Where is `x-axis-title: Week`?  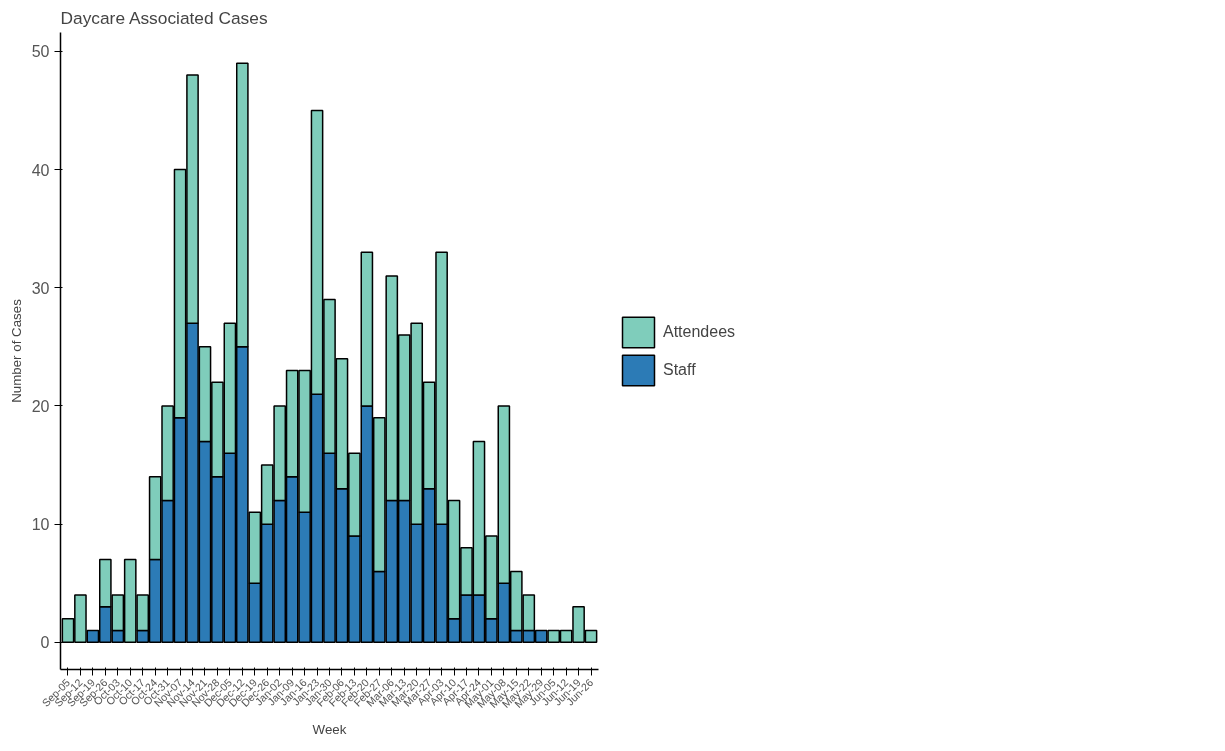 x-axis-title: Week is located at coordinates (329, 730).